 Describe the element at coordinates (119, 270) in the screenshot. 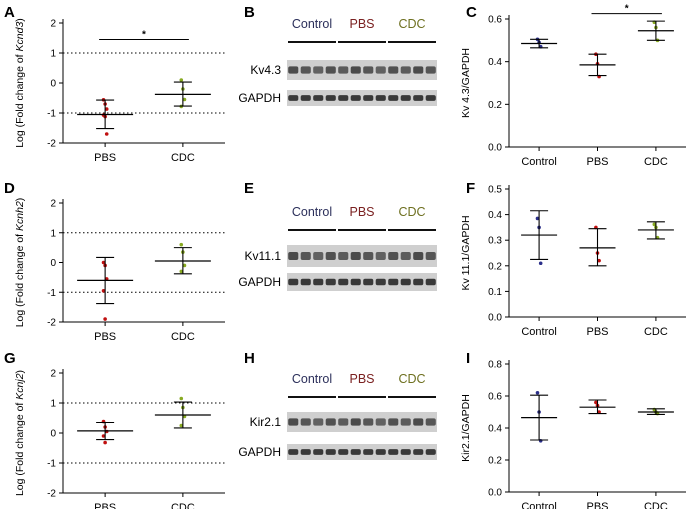

I see `chart-d: -2 -1 0 1 2 PBS CDC Log (Fold change of Kcnh2)` at that location.